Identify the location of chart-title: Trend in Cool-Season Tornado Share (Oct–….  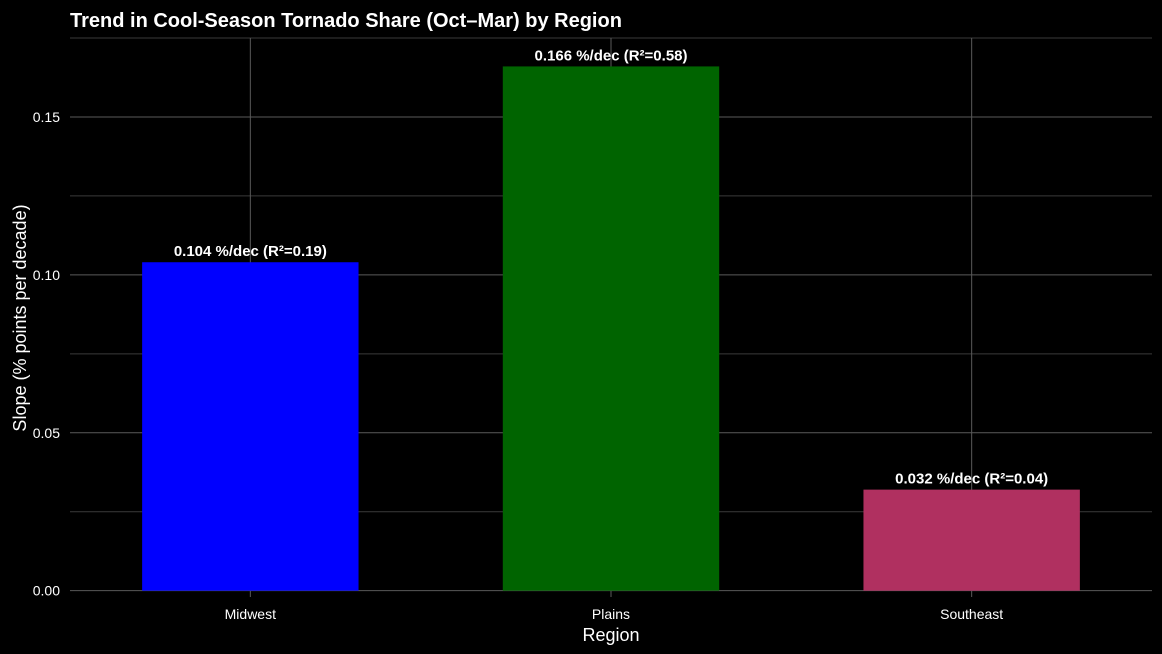
(346, 21).